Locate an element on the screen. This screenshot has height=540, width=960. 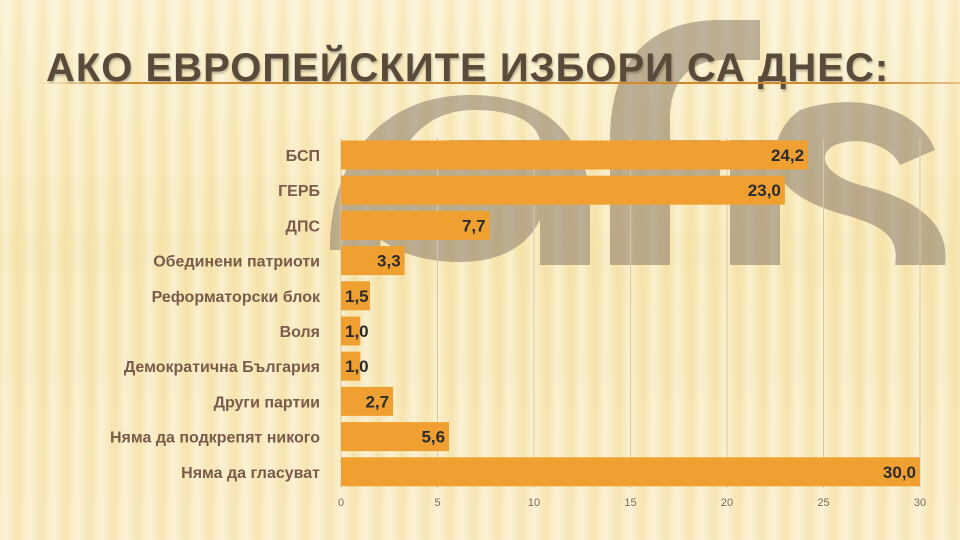
category-label: Демократична България is located at coordinates (222, 367).